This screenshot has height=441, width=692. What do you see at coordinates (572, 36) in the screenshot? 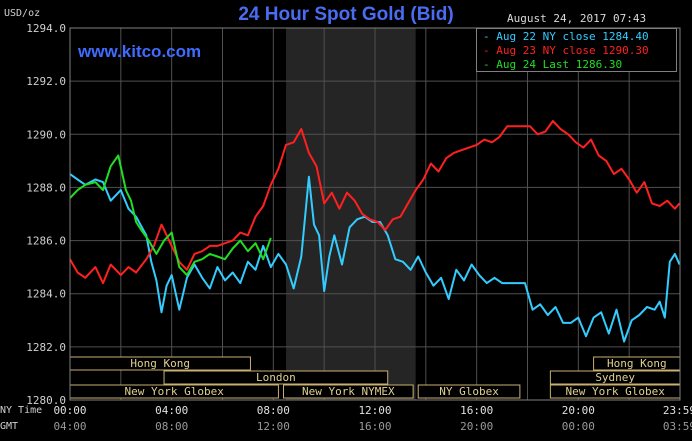
I see `legend-label-aug22: Aug 22 NY close 1284.40` at bounding box center [572, 36].